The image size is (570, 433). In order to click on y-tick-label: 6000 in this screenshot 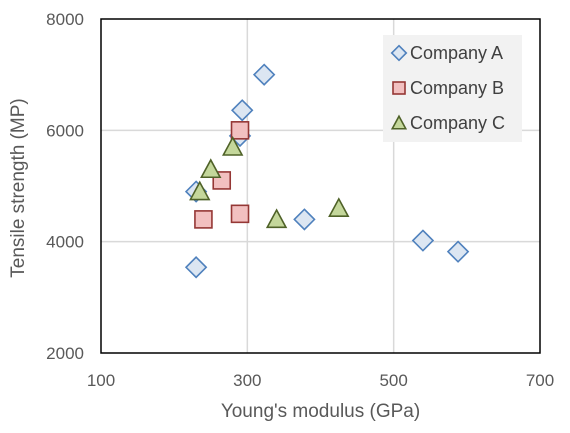, I will do `click(65, 130)`.